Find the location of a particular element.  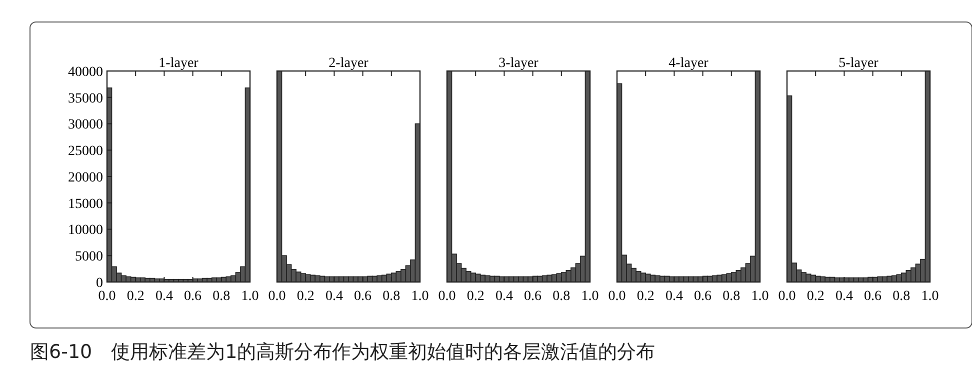

chart-title: 4-layer is located at coordinates (688, 63).